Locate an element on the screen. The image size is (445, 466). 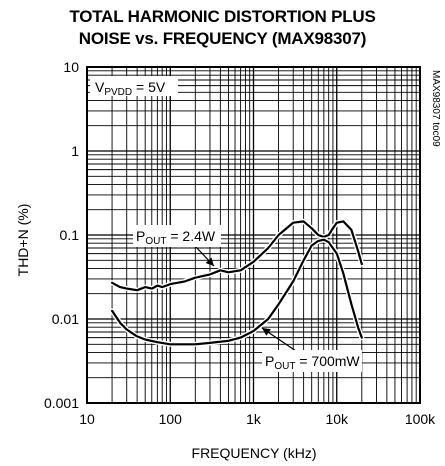
series-label-2-bg is located at coordinates (312, 361).